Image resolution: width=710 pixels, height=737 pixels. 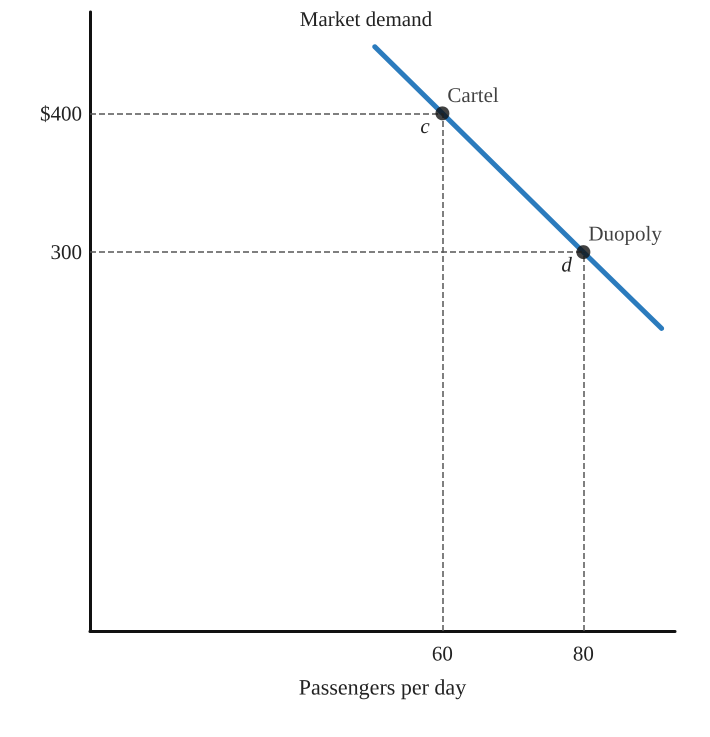 What do you see at coordinates (66, 252) in the screenshot?
I see `y-tick-label: 300` at bounding box center [66, 252].